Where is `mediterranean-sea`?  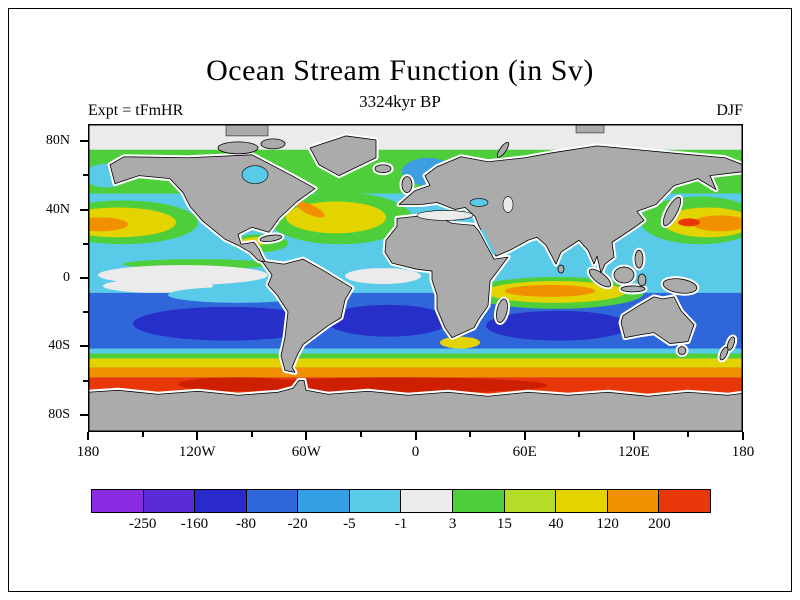 mediterranean-sea is located at coordinates (445, 215).